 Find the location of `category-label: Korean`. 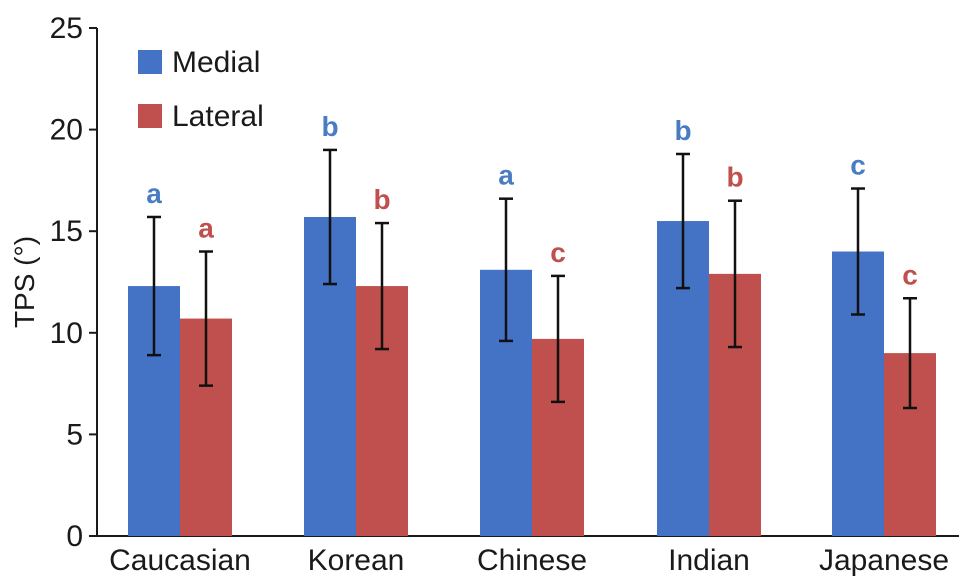

category-label: Korean is located at coordinates (356, 560).